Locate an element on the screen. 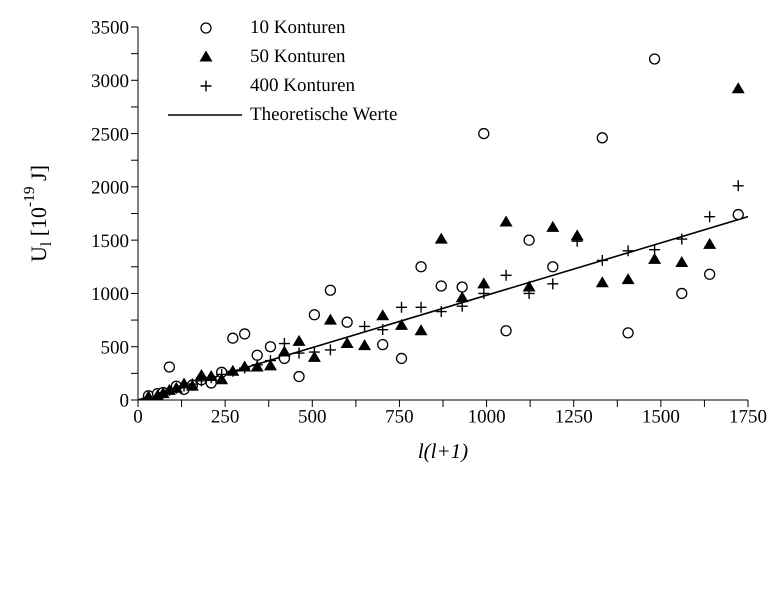 This screenshot has height=599, width=775. legend-label: 400 Konturen is located at coordinates (303, 85).